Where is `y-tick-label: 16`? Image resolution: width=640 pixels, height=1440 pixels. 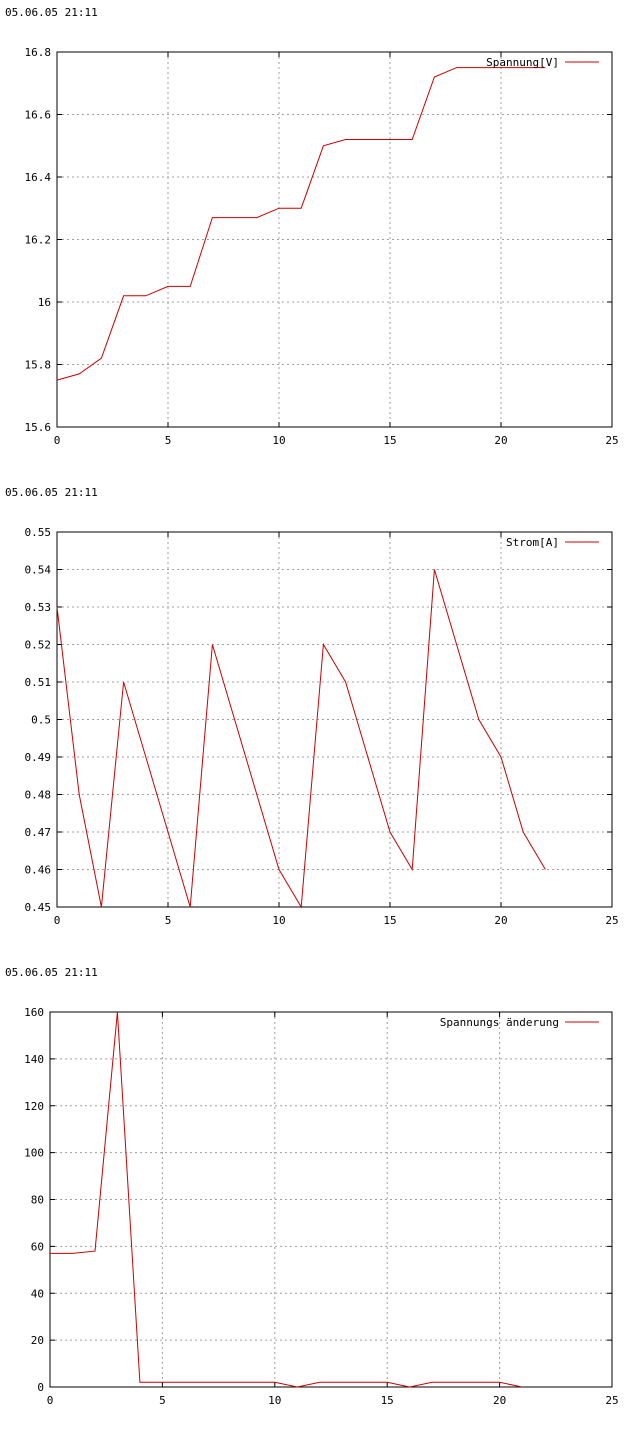 y-tick-label: 16 is located at coordinates (44, 302).